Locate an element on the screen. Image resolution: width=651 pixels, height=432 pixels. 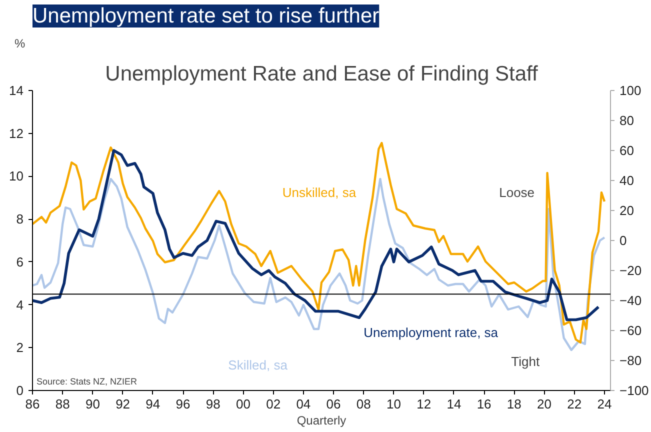
annotation: Source: Stats NZ, NZIER is located at coordinates (87, 381).